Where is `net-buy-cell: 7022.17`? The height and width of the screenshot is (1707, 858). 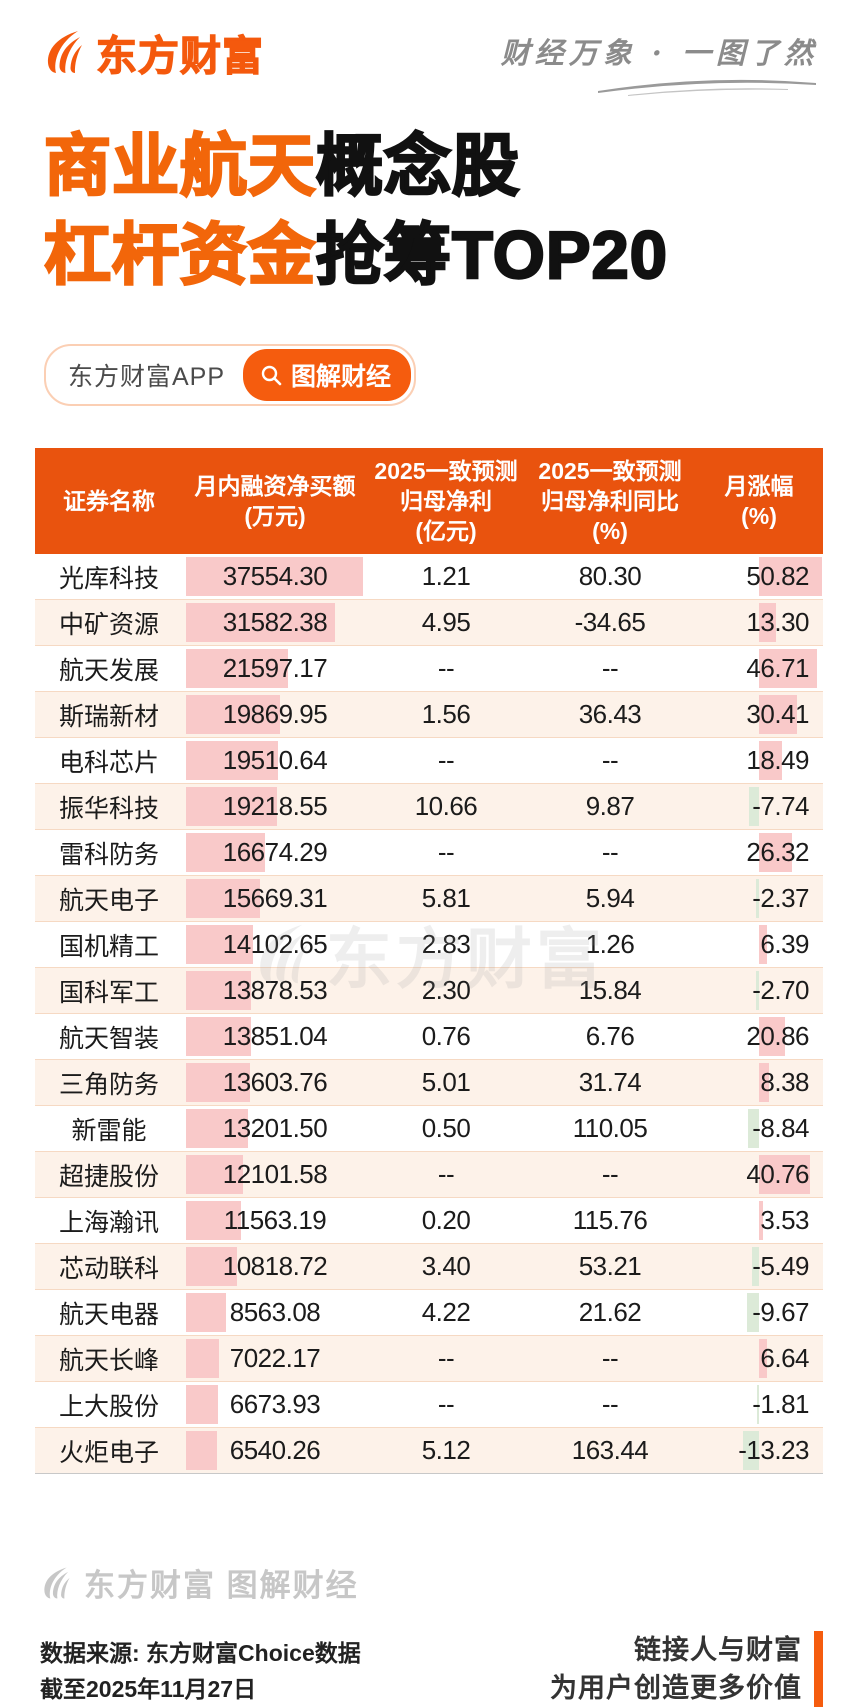
net-buy-cell: 7022.17 is located at coordinates (275, 1358).